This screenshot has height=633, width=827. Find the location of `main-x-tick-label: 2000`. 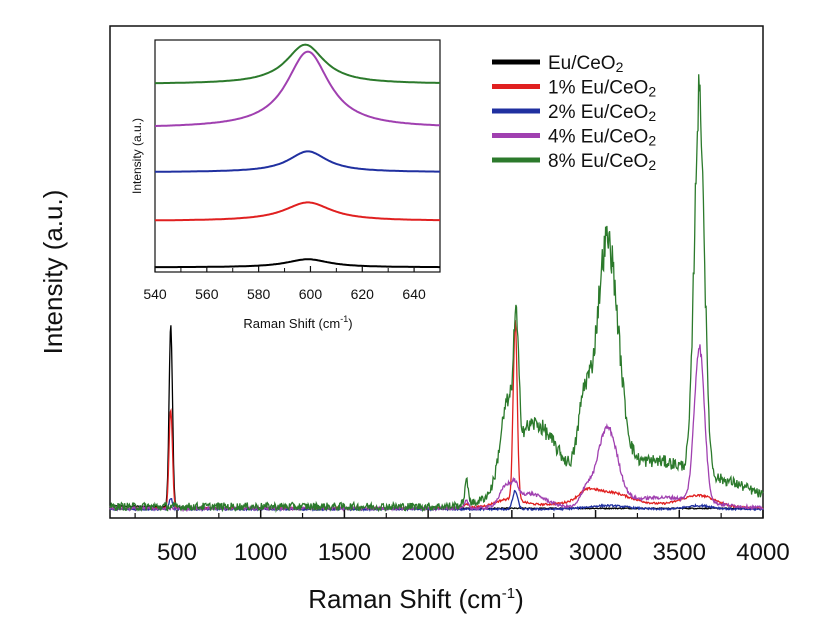

main-x-tick-label: 2000 is located at coordinates (427, 552).